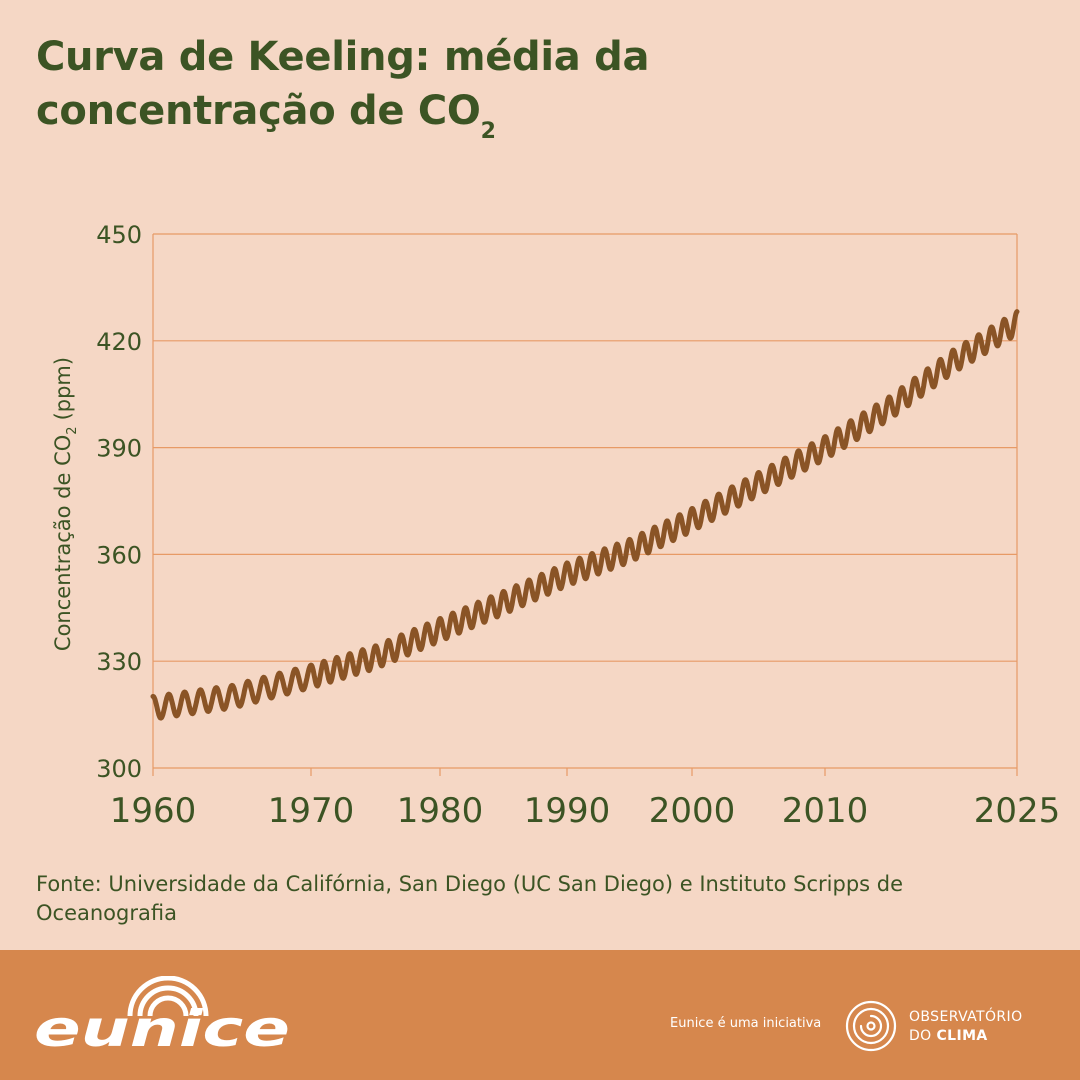 This screenshot has height=1080, width=1080. I want to click on y-tick-label: 450, so click(119, 235).